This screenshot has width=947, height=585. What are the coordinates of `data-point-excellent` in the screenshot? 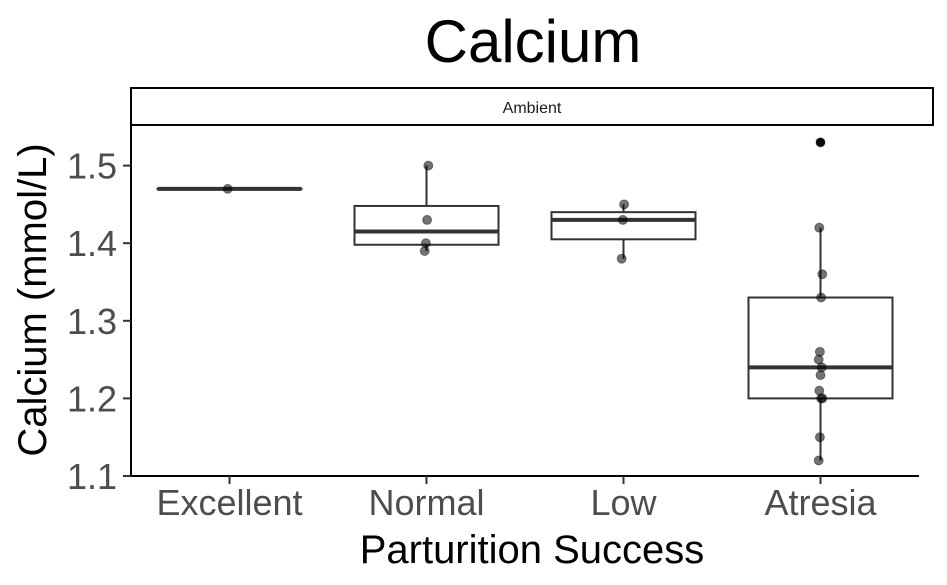 It's located at (227, 188).